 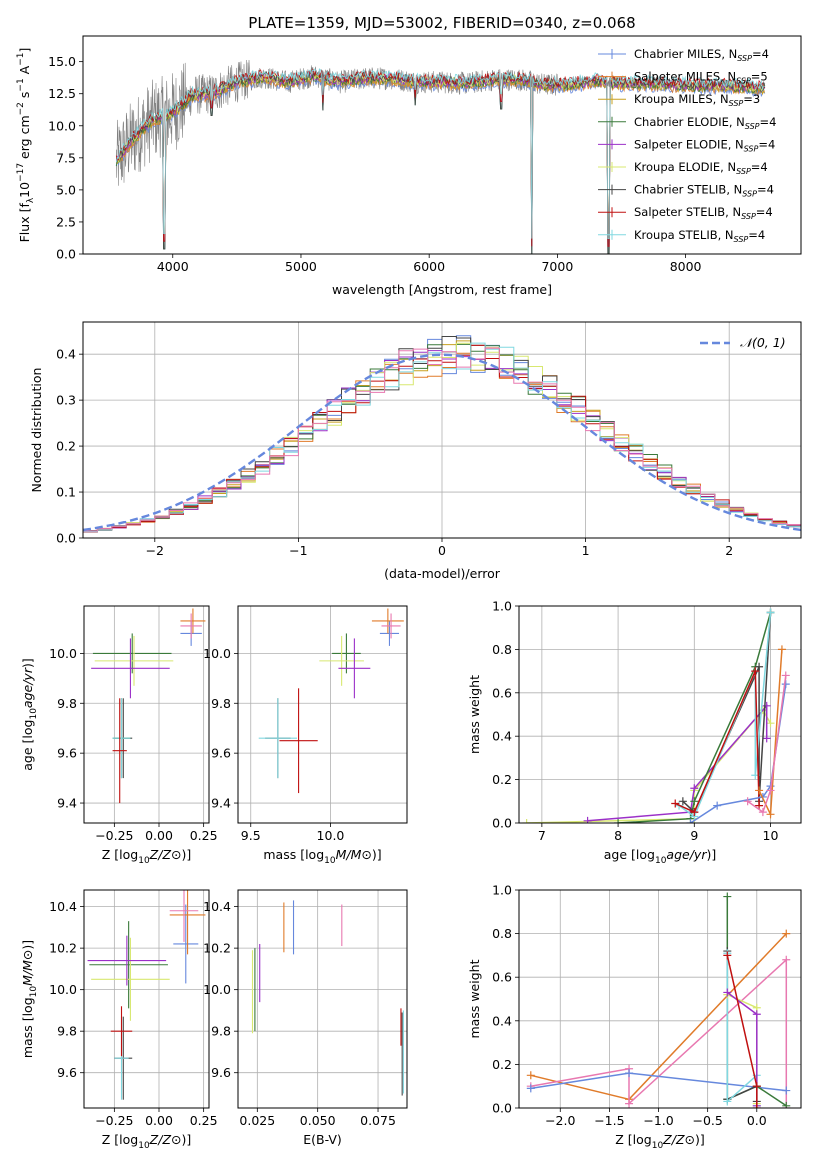 What do you see at coordinates (298, 550) in the screenshot?
I see `x-tick-label: −1` at bounding box center [298, 550].